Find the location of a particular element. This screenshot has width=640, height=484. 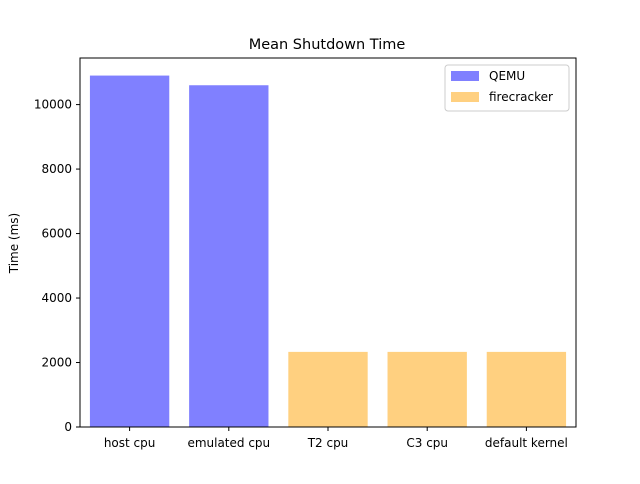

x-tick-label-5: default kernel is located at coordinates (526, 443).